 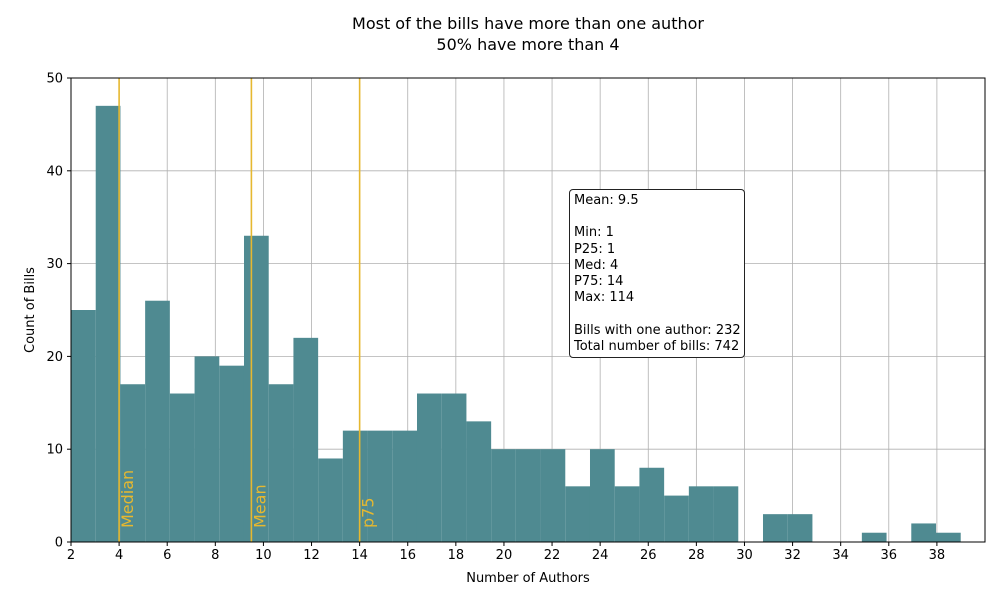 What do you see at coordinates (54, 171) in the screenshot?
I see `y-tick-label: 40` at bounding box center [54, 171].